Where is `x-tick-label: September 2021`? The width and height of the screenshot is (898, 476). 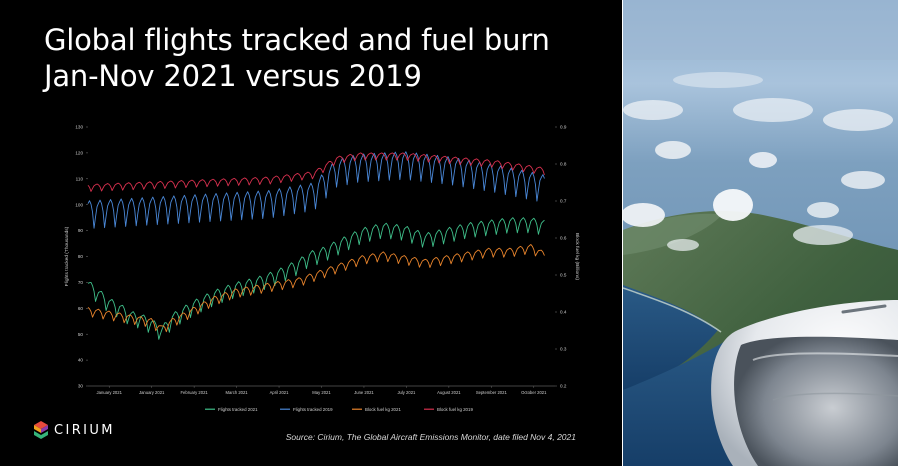
x-tick-label: September 2021 is located at coordinates (492, 392).